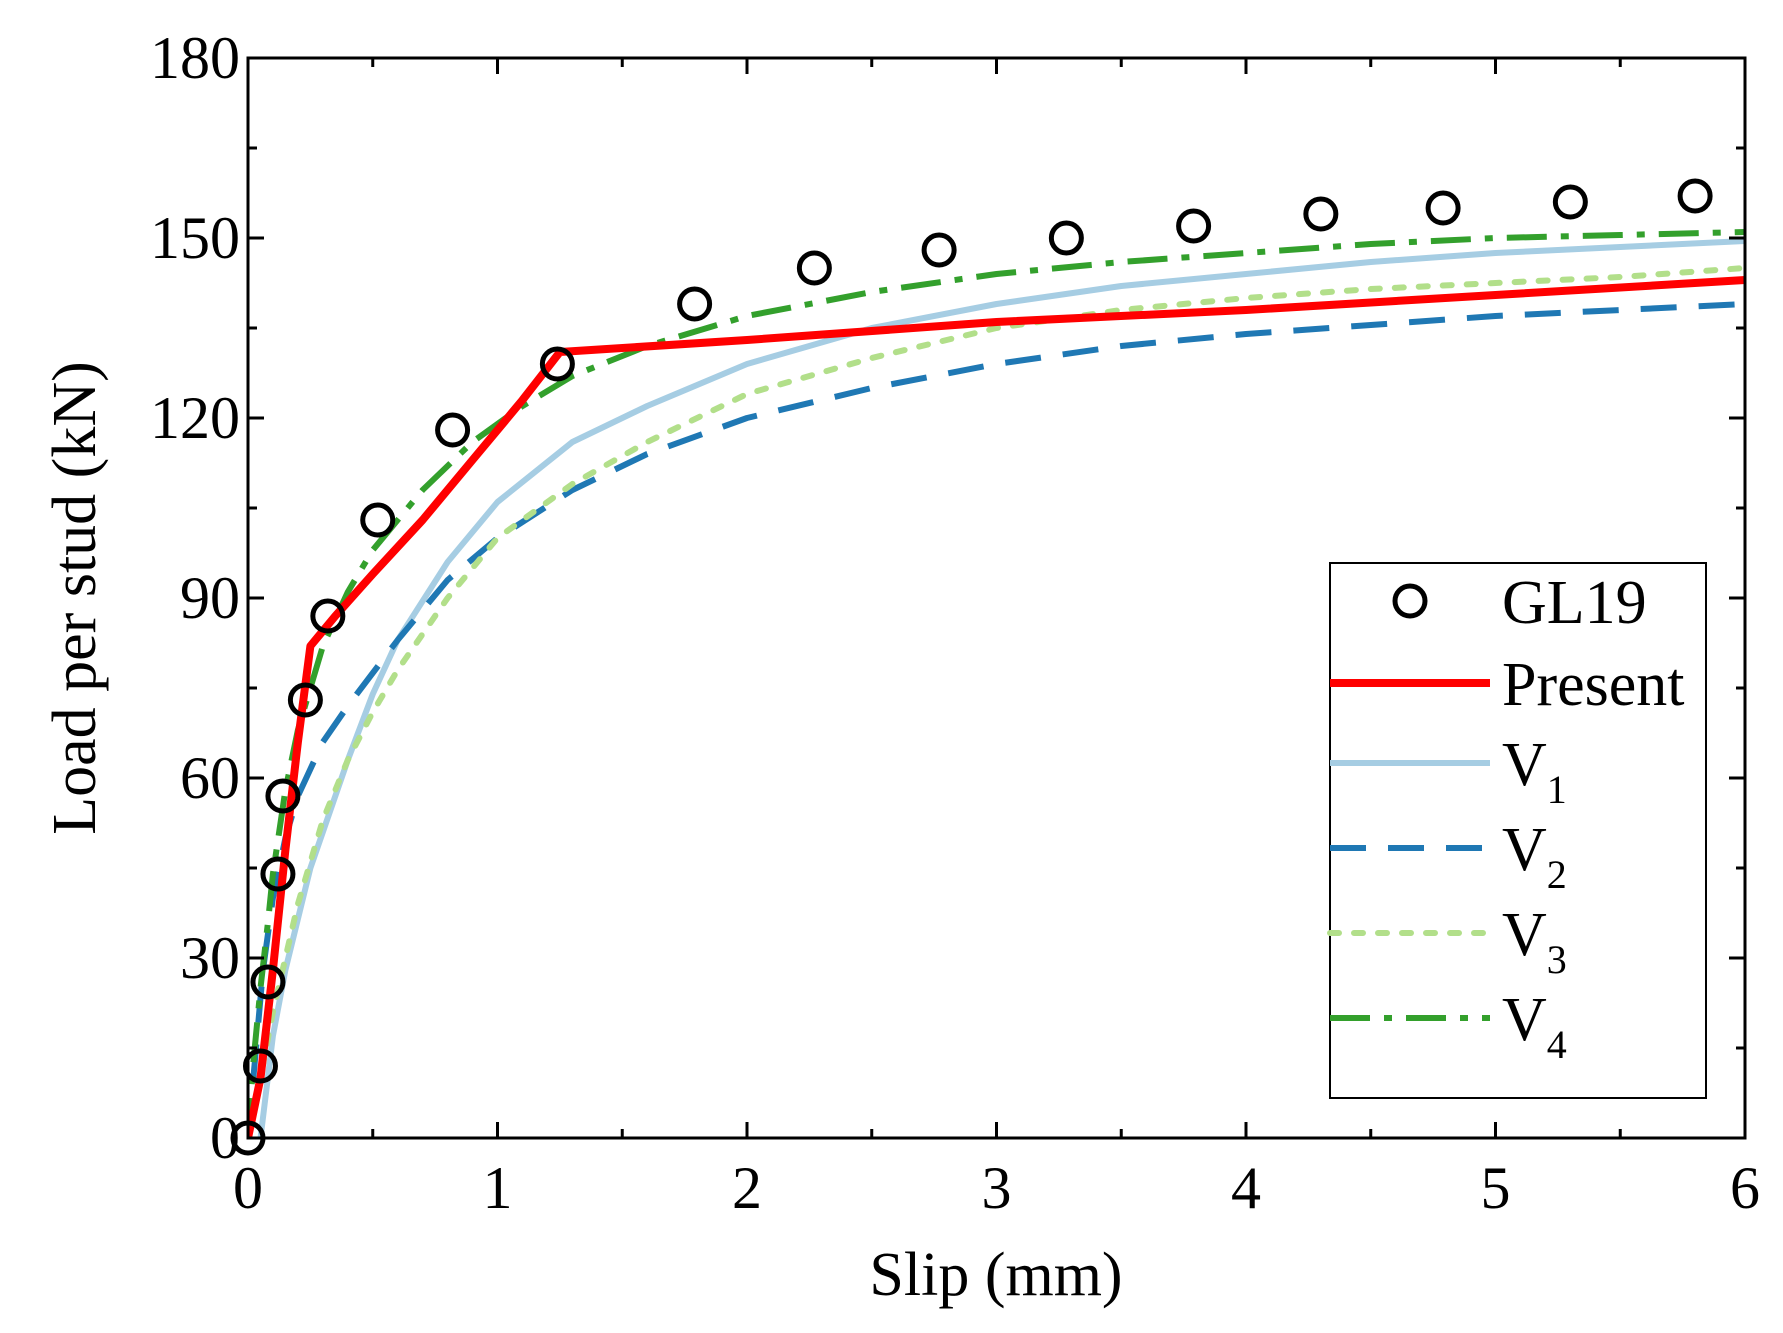  What do you see at coordinates (997, 1188) in the screenshot?
I see `x-tick-label: 3` at bounding box center [997, 1188].